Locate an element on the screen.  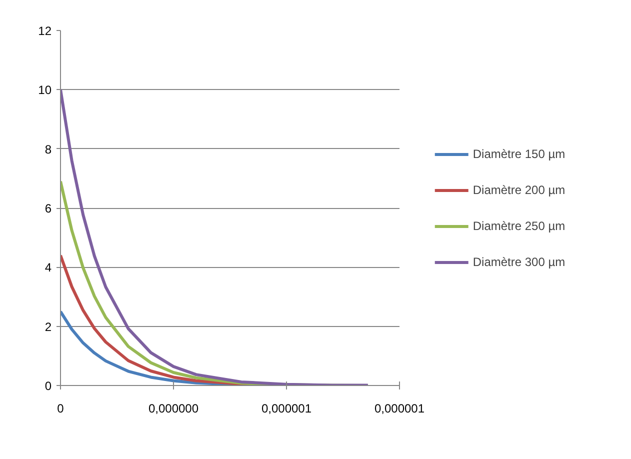
y-tick-label: 12 is located at coordinates (45, 31).